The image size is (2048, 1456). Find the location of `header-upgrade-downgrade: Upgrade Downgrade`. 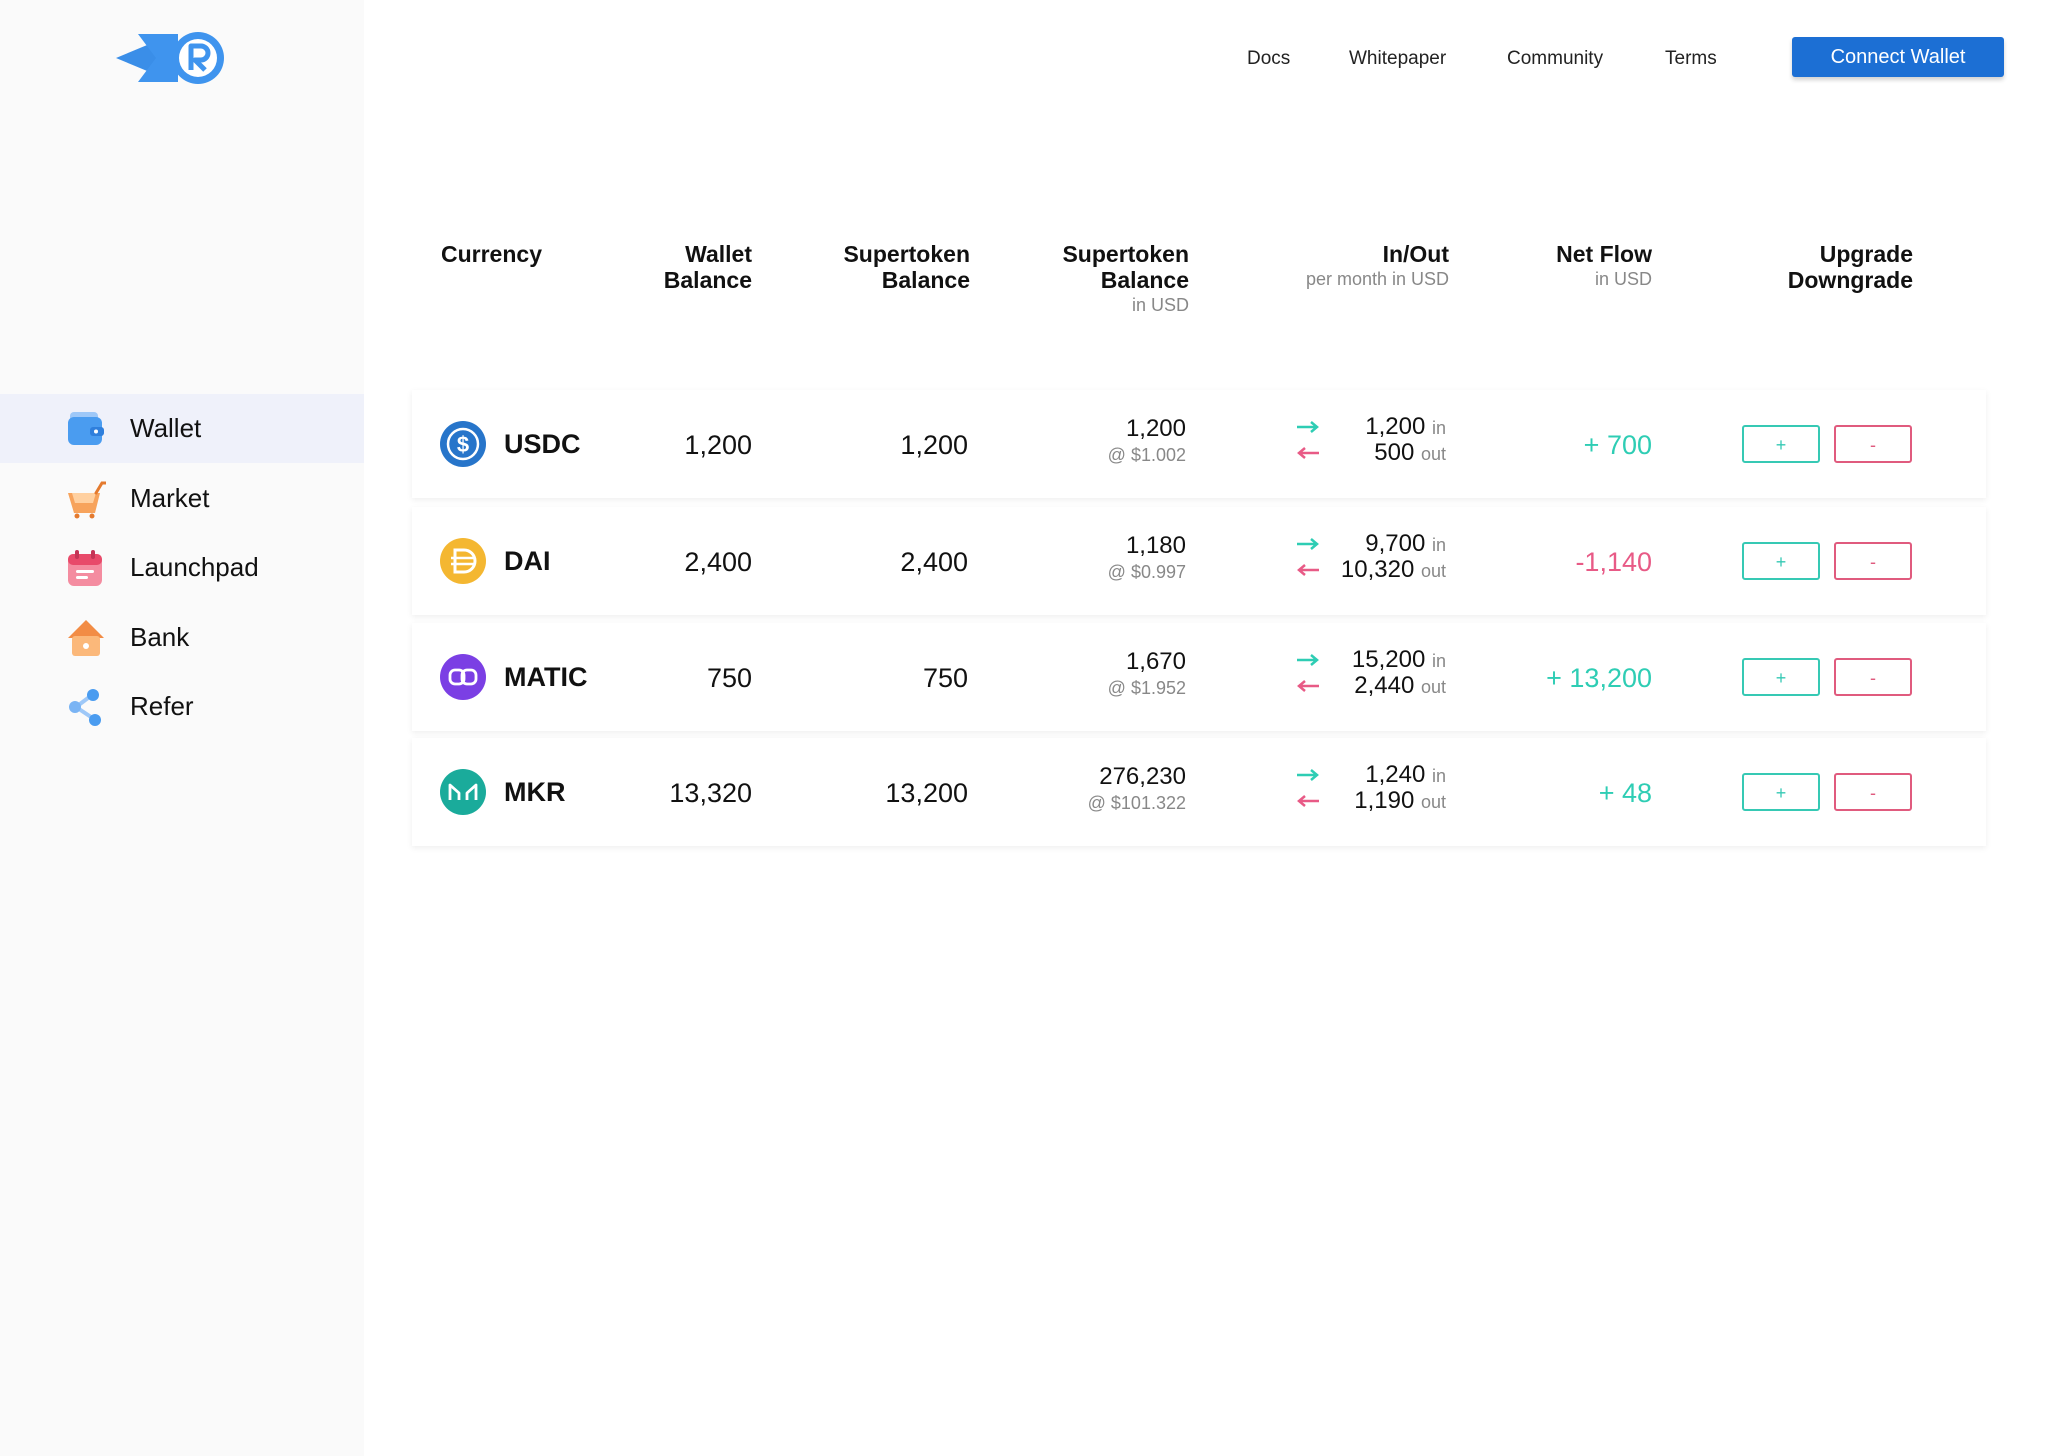

header-upgrade-downgrade: Upgrade Downgrade is located at coordinates (1850, 267).